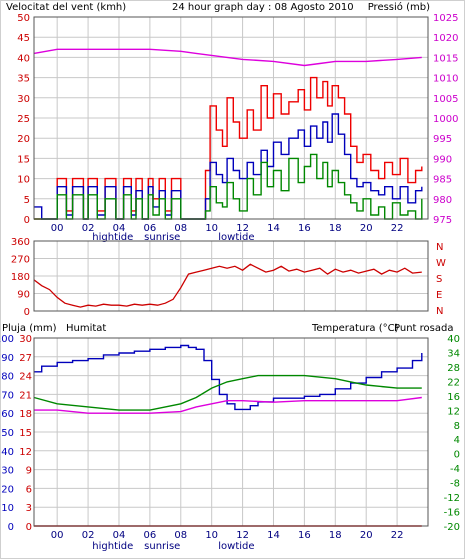 The width and height of the screenshot is (465, 559). I want to click on rain-y-tick-label: 9, so click(29, 471).